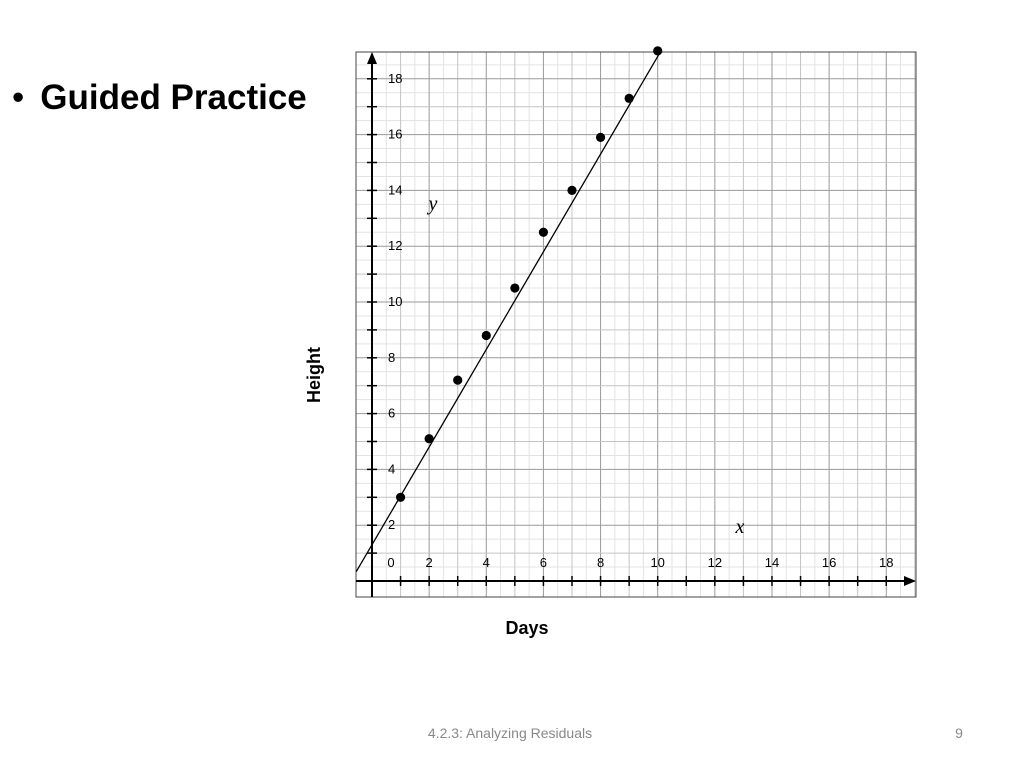  I want to click on x-tick-label: 10, so click(657, 562).